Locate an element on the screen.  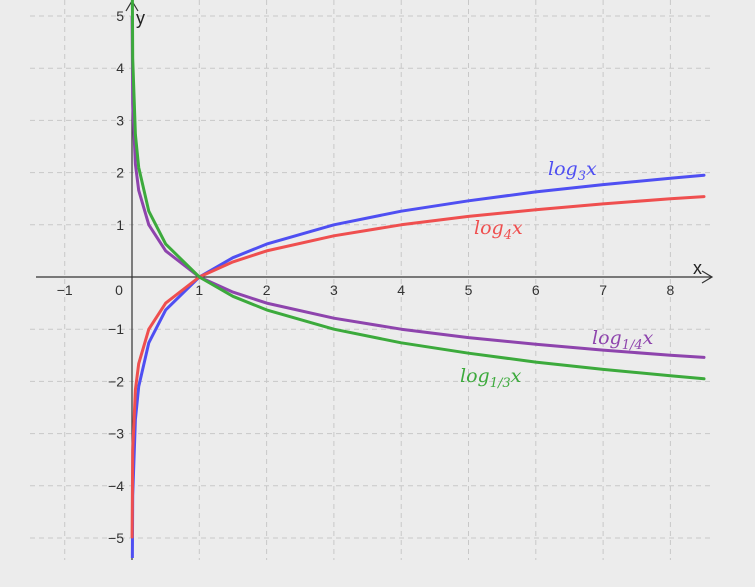
y-tick-label: 5 is located at coordinates (120, 16).